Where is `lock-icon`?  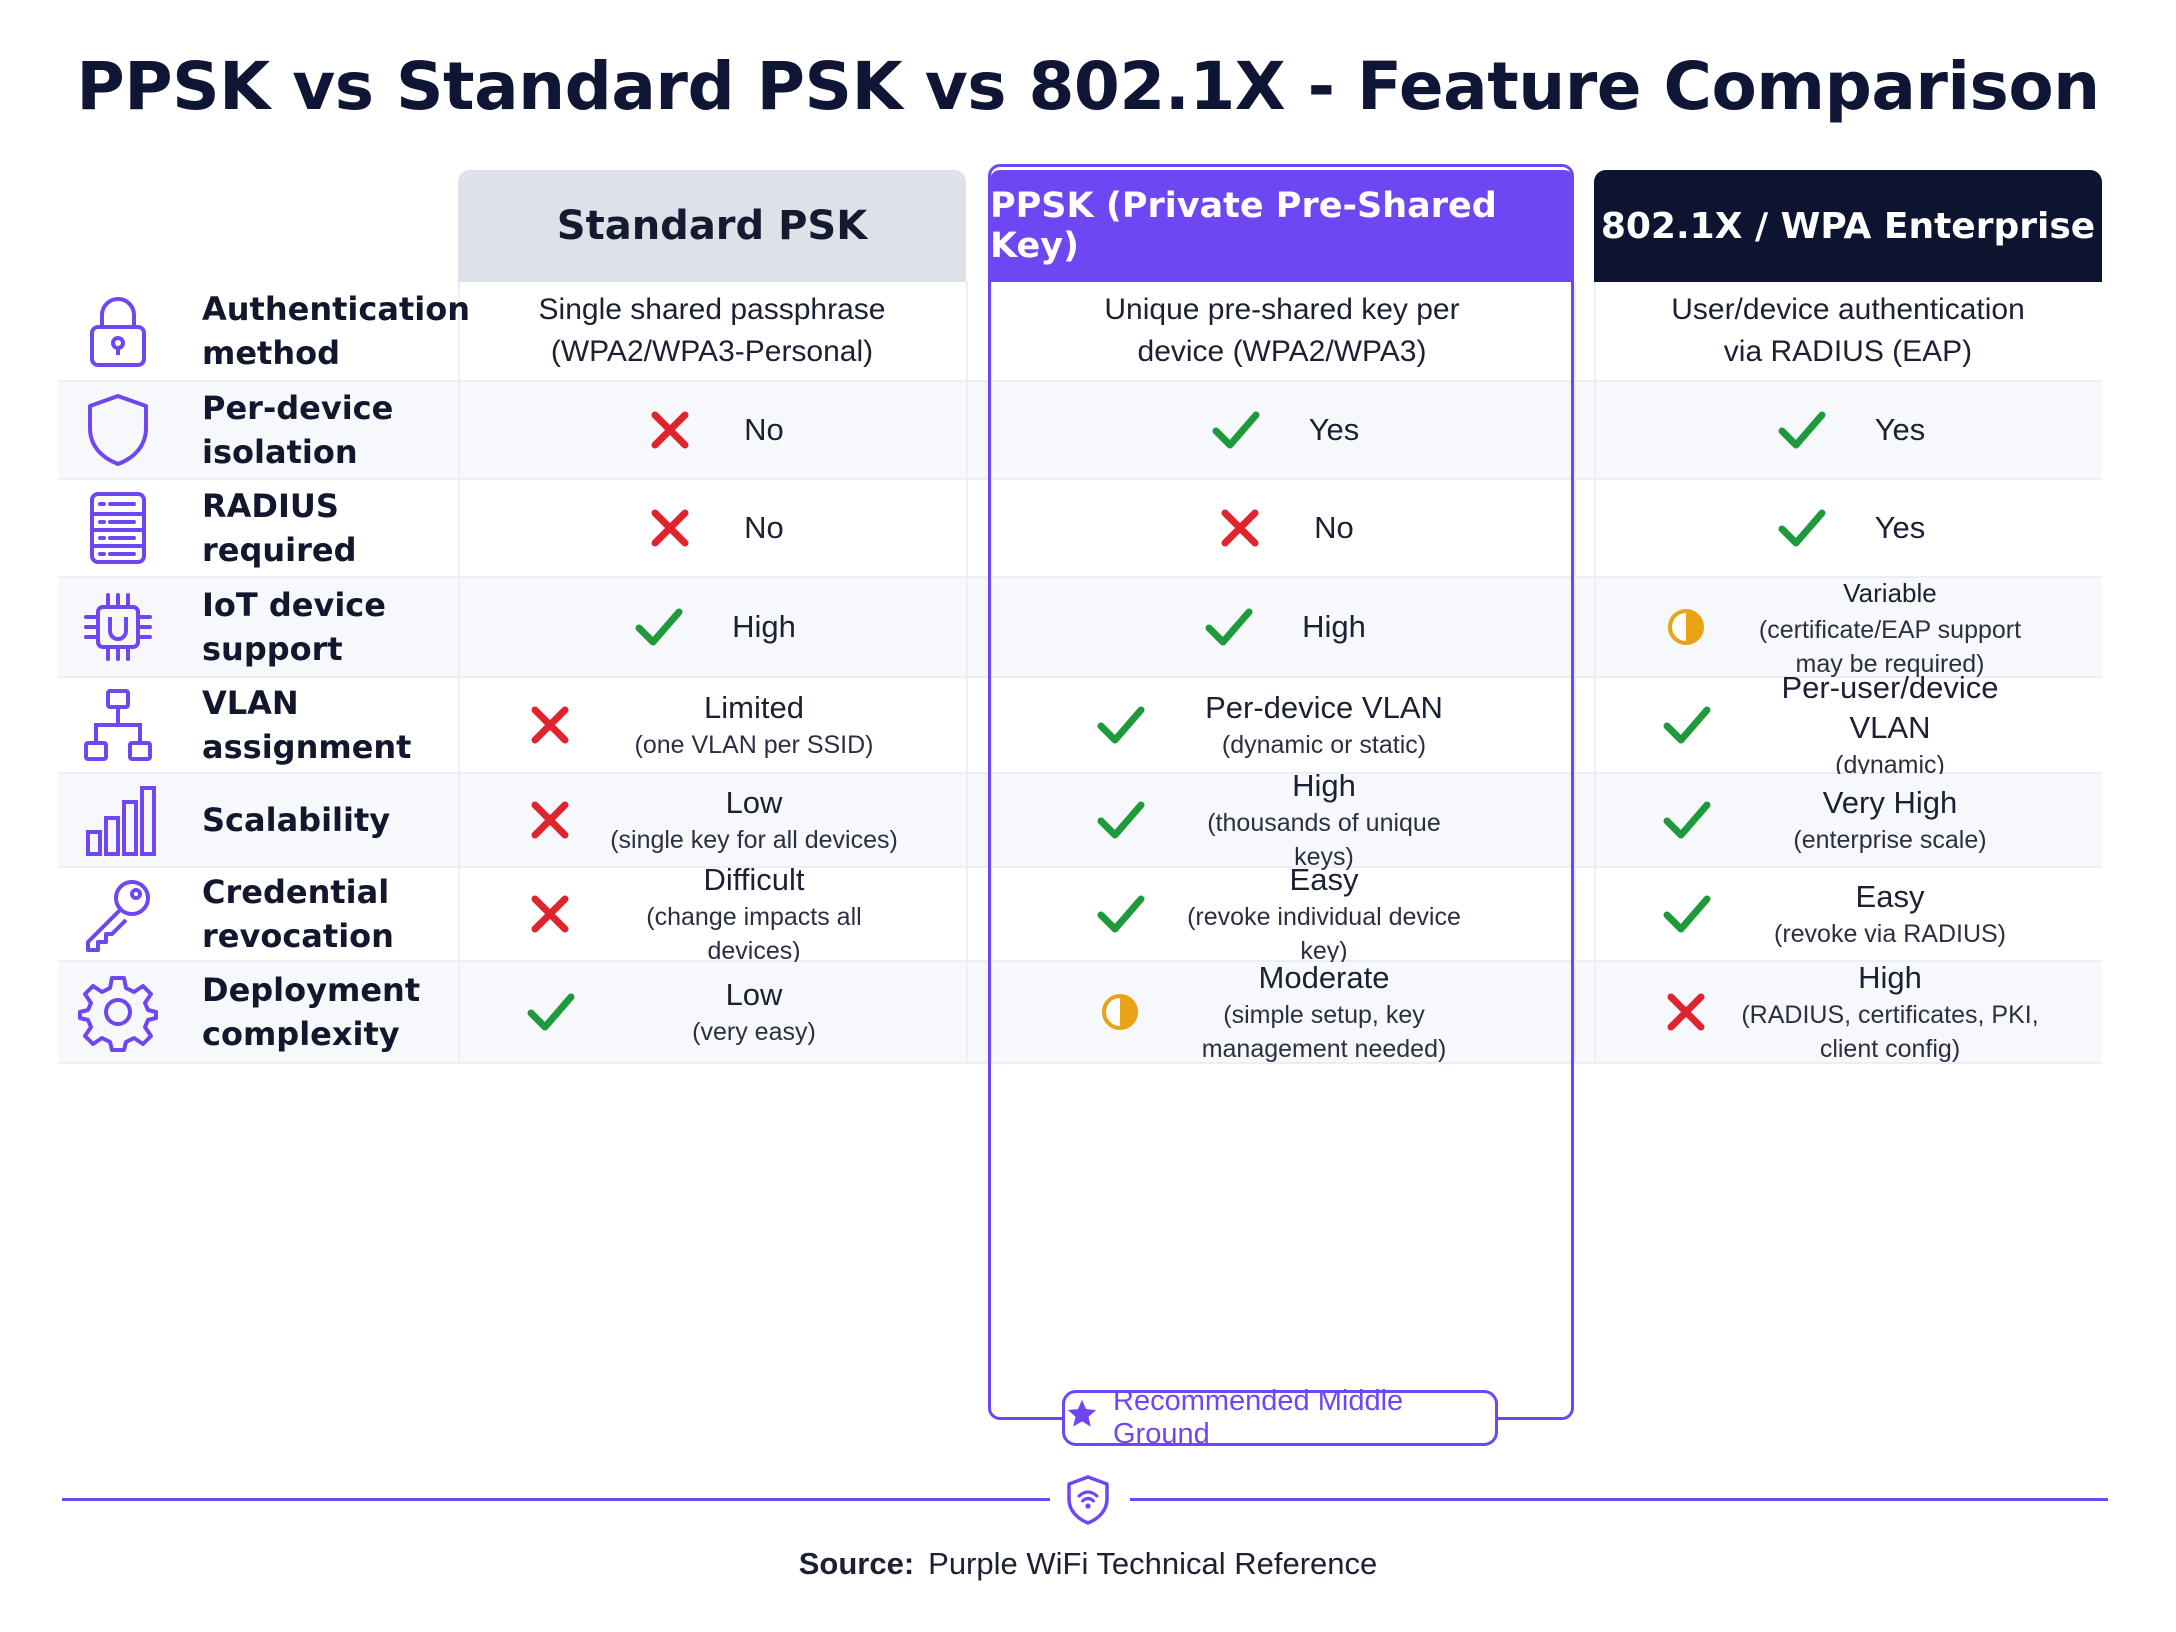
lock-icon is located at coordinates (118, 331).